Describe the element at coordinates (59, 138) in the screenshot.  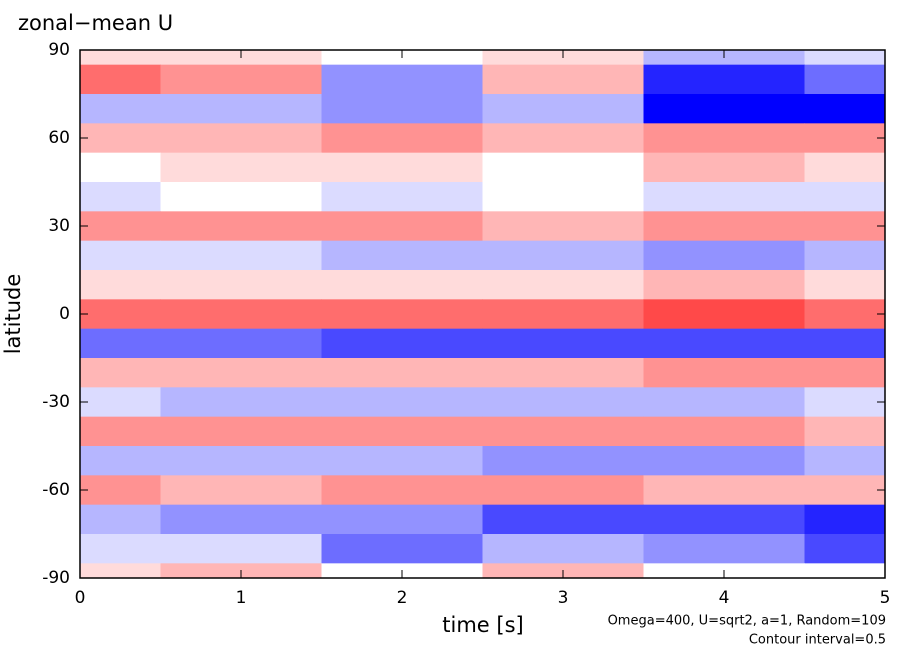
I see `y-tick-label: 60` at that location.